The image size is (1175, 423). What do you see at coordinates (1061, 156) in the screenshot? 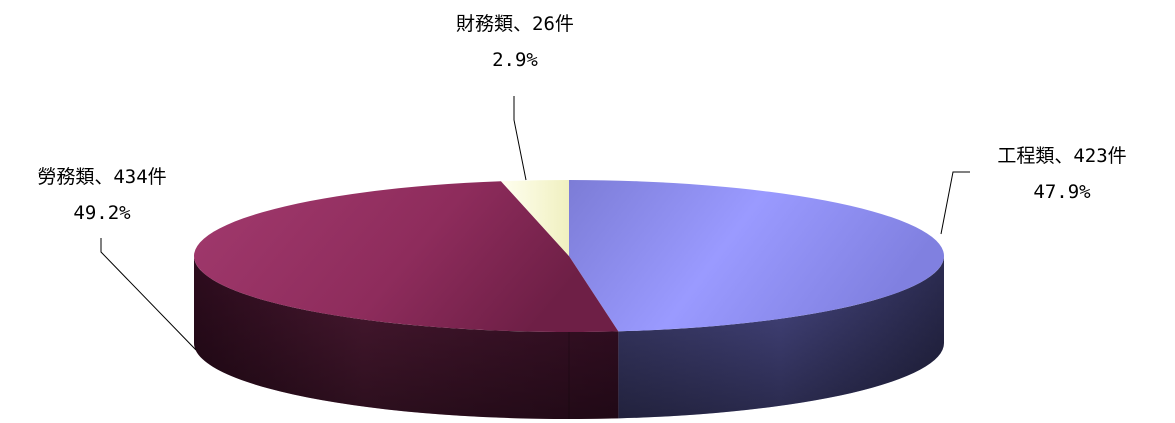
I see `slice-label-工程類: 工程類、423件` at bounding box center [1061, 156].